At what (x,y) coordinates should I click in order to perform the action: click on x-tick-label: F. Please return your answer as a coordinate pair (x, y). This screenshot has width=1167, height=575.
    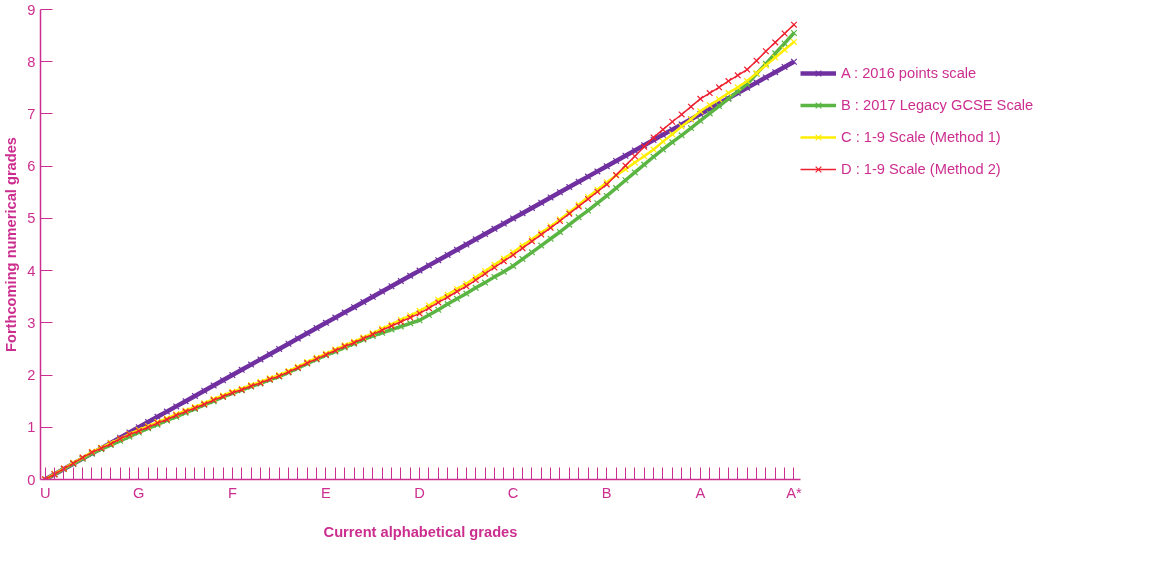
    Looking at the image, I should click on (232, 492).